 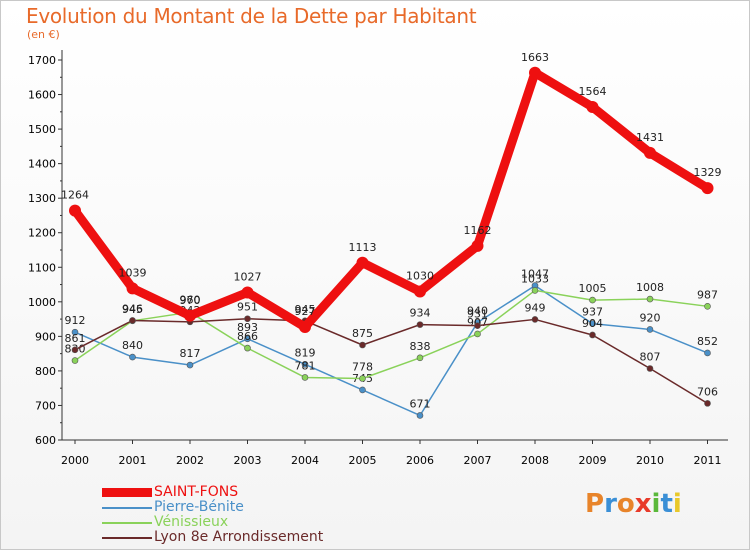 I want to click on data-label: 1005, so click(x=593, y=288).